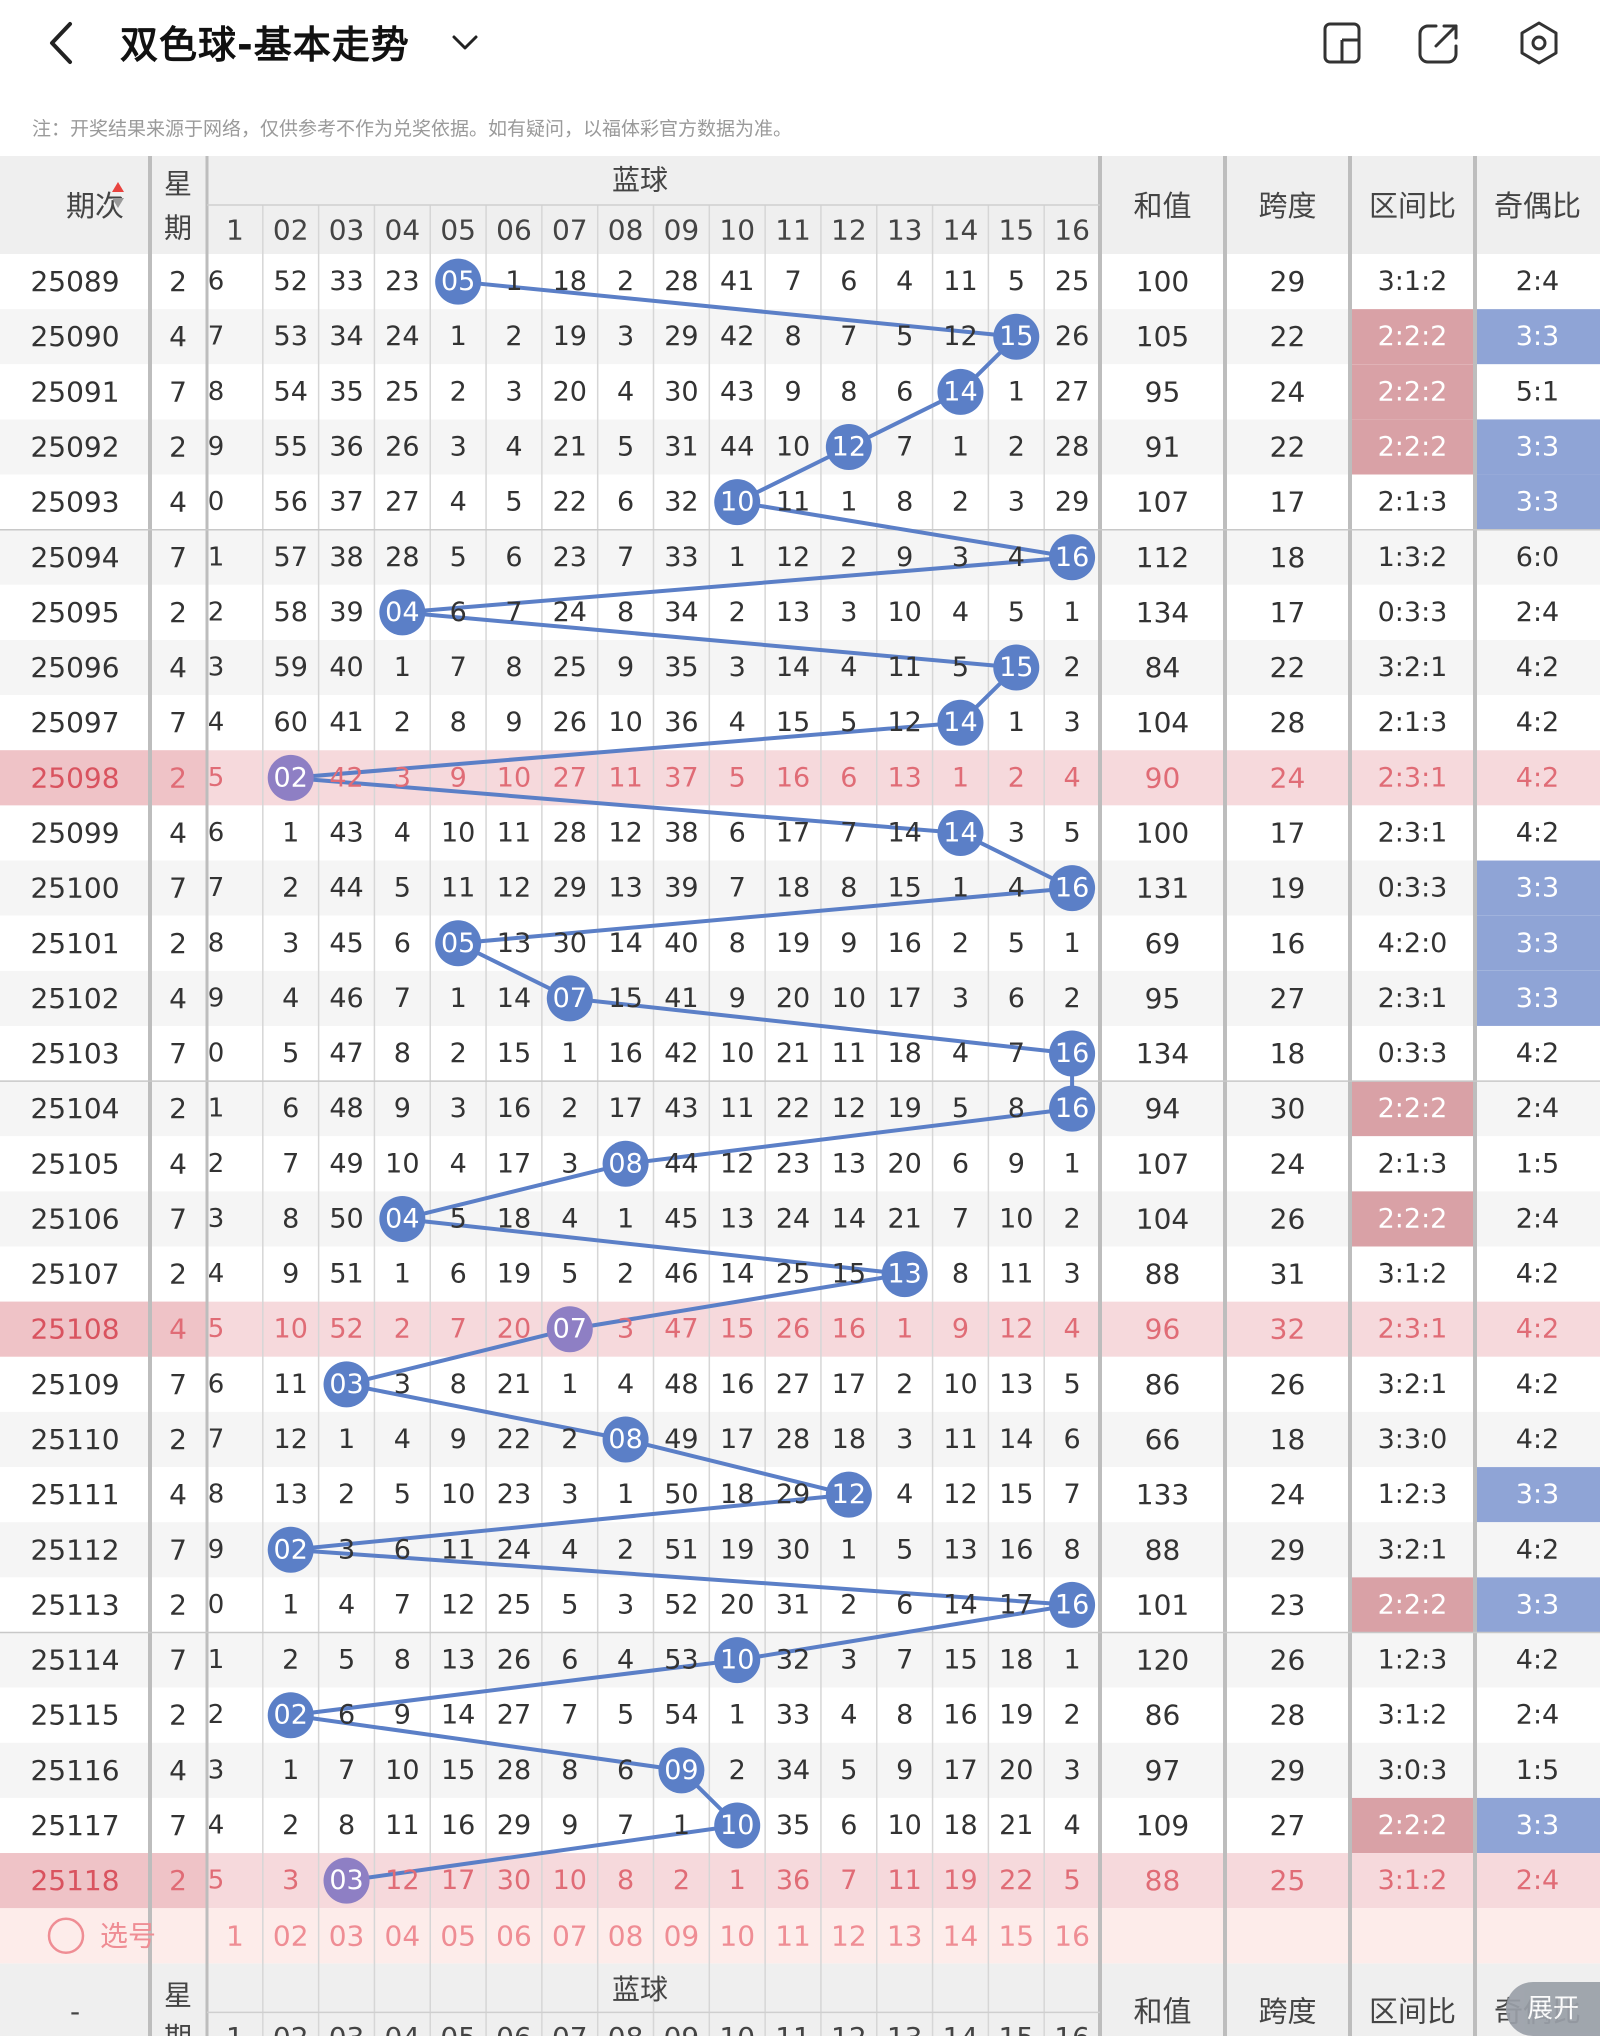  I want to click on blue-ball-number: 16, so click(1072, 1108).